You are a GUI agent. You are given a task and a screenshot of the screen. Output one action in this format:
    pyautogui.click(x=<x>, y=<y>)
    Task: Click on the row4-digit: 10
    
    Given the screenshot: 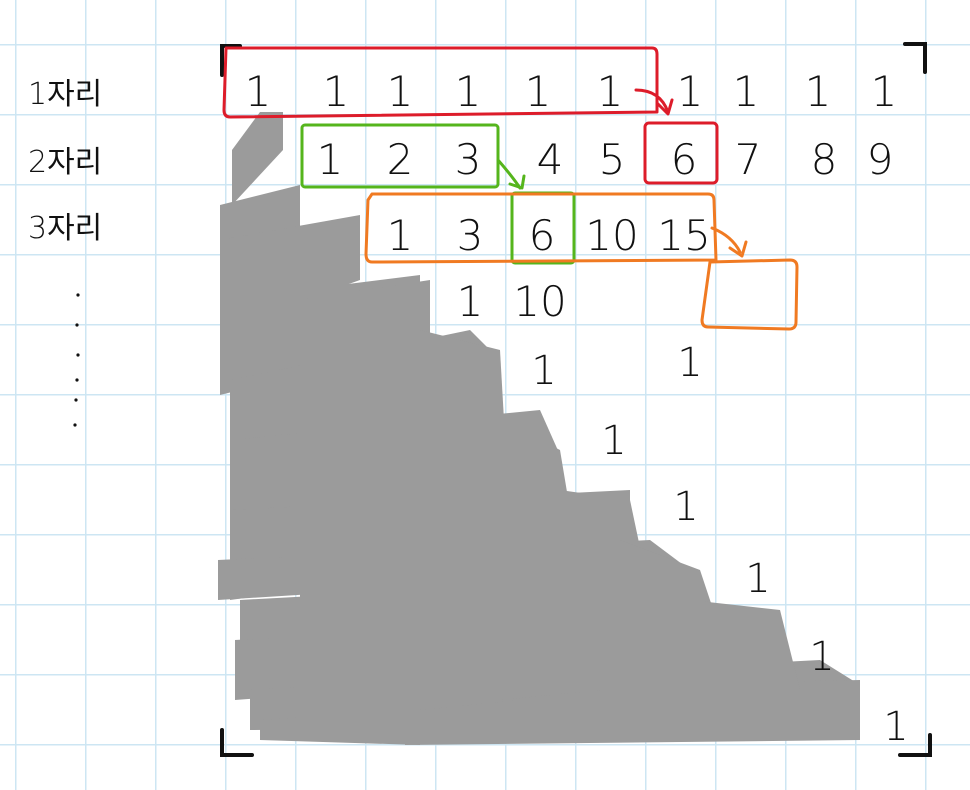 What is the action you would take?
    pyautogui.click(x=539, y=301)
    